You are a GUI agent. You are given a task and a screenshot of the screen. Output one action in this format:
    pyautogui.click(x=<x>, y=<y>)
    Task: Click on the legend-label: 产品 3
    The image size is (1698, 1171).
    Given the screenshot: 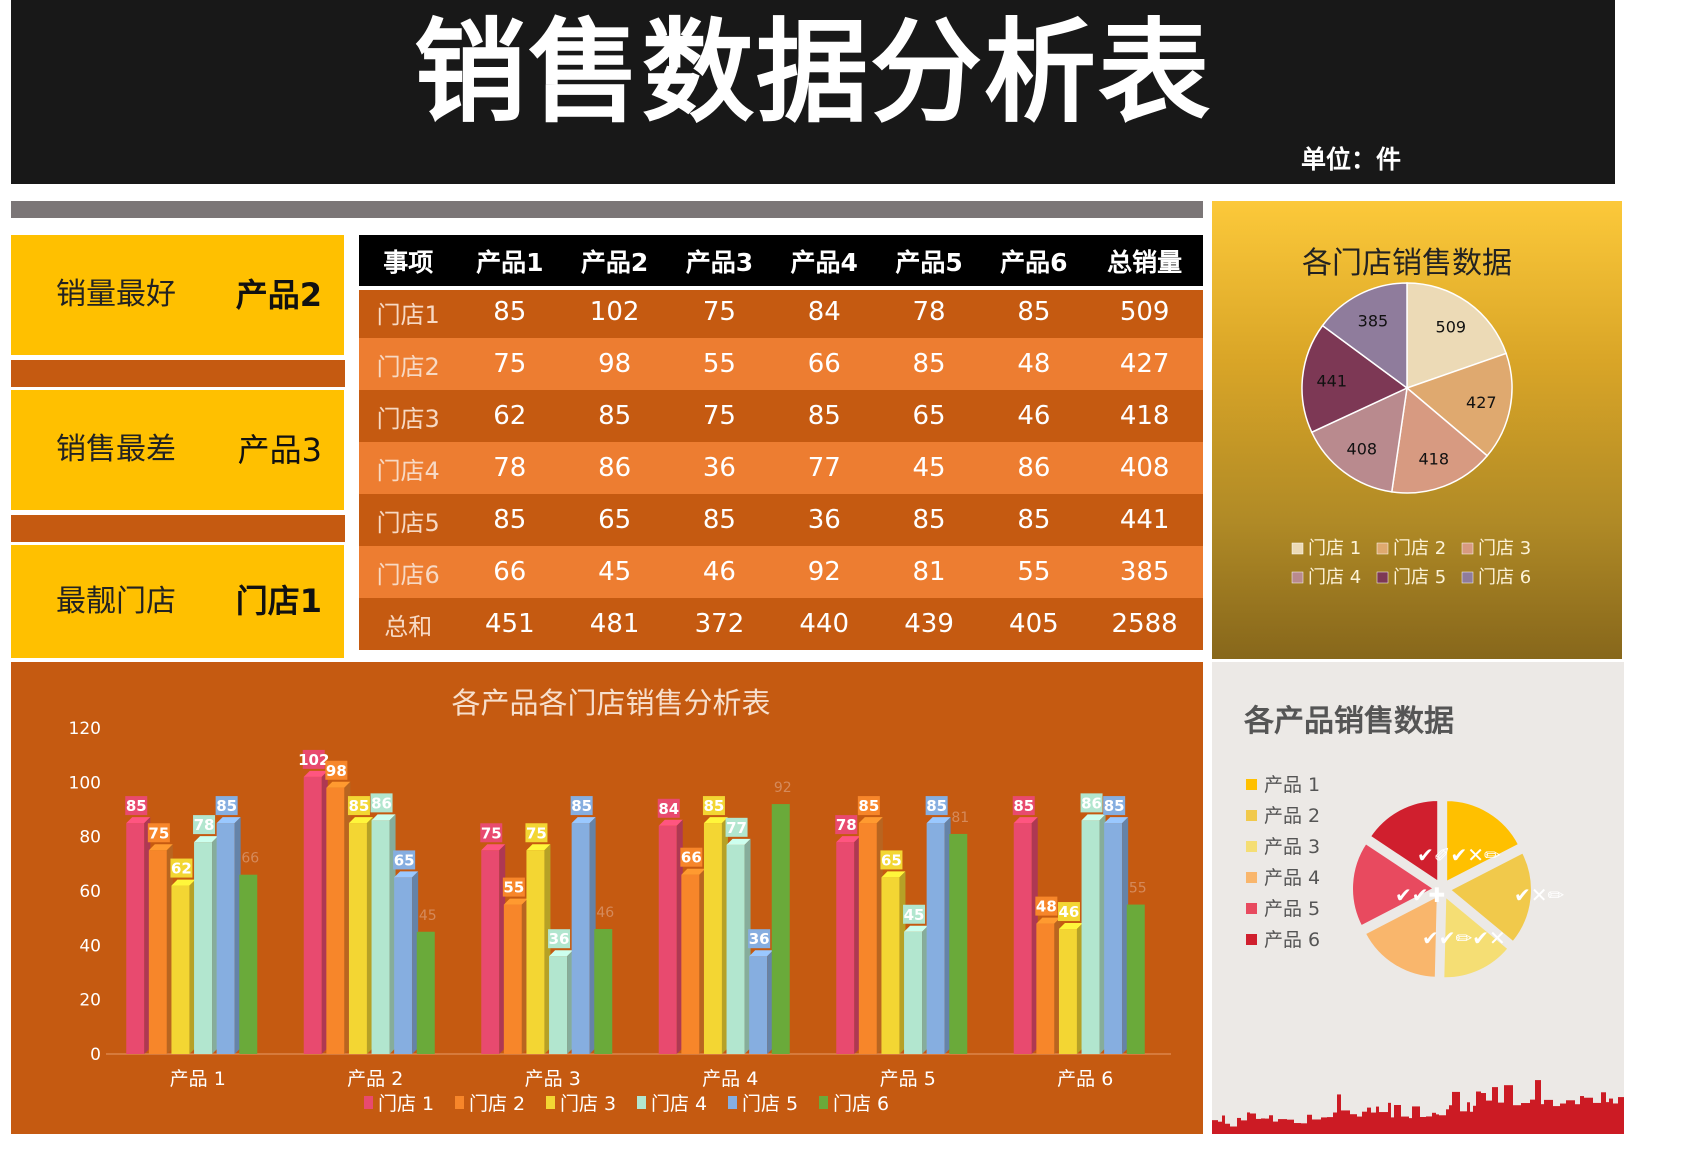 What is the action you would take?
    pyautogui.click(x=1292, y=847)
    